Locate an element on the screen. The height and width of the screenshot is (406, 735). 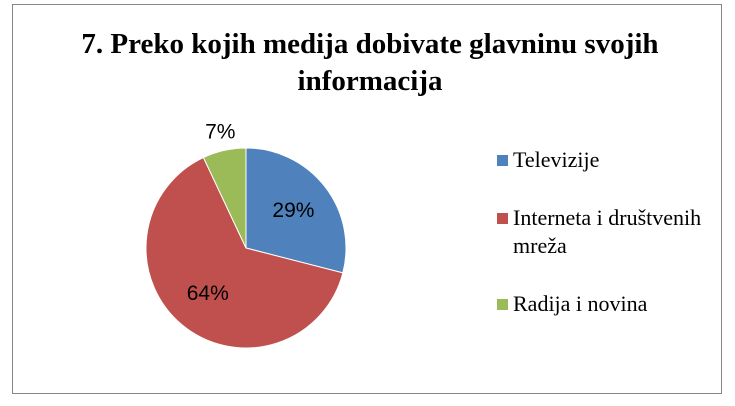
legend-label: Interneta i društvenih mreža is located at coordinates (607, 231).